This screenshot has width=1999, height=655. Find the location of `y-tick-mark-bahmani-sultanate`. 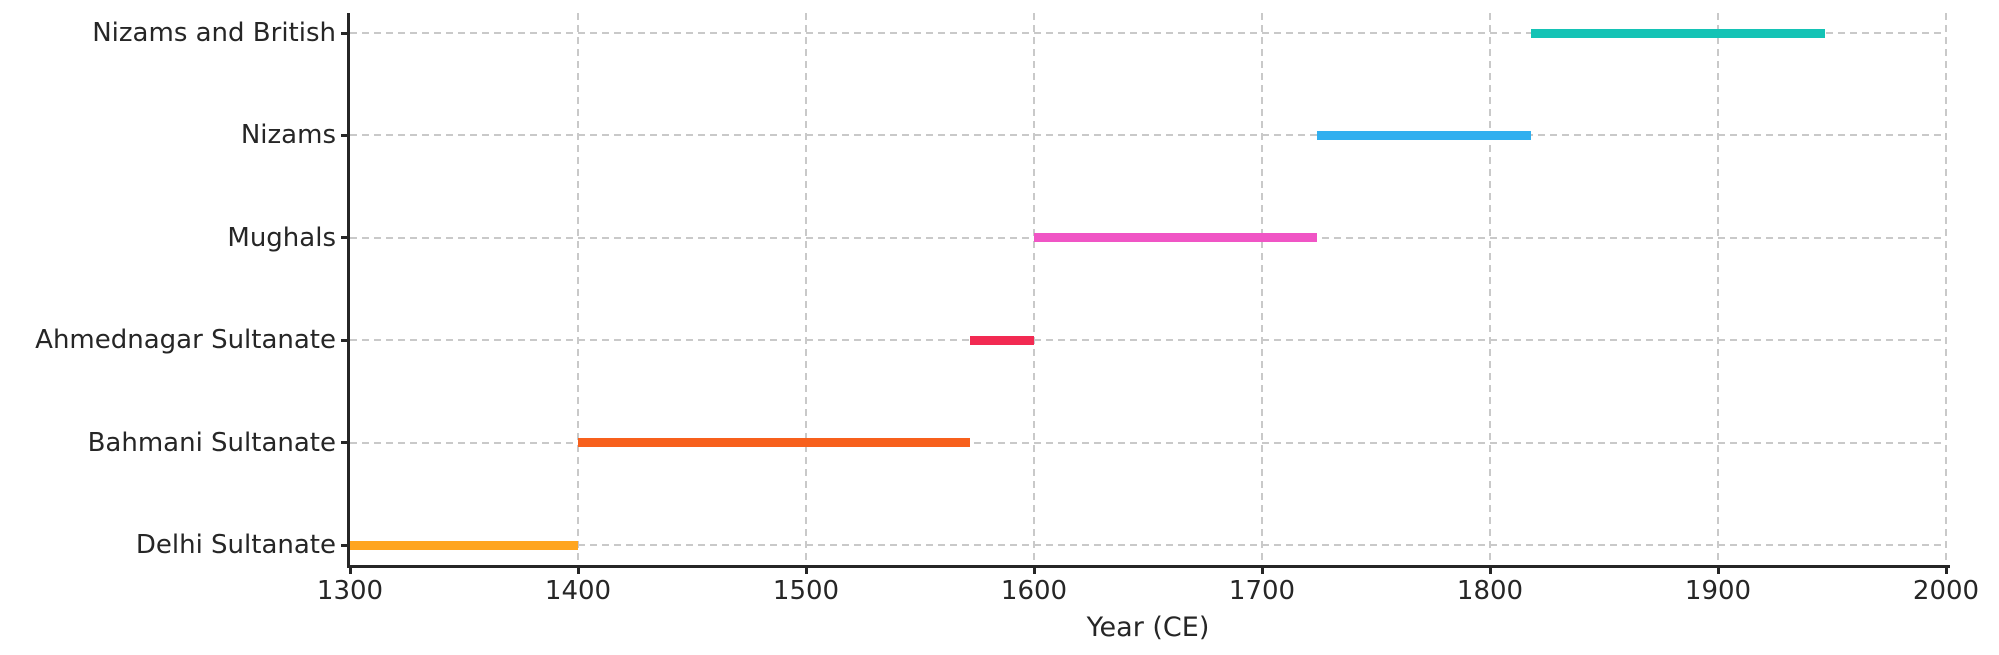

y-tick-mark-bahmani-sultanate is located at coordinates (345, 443).